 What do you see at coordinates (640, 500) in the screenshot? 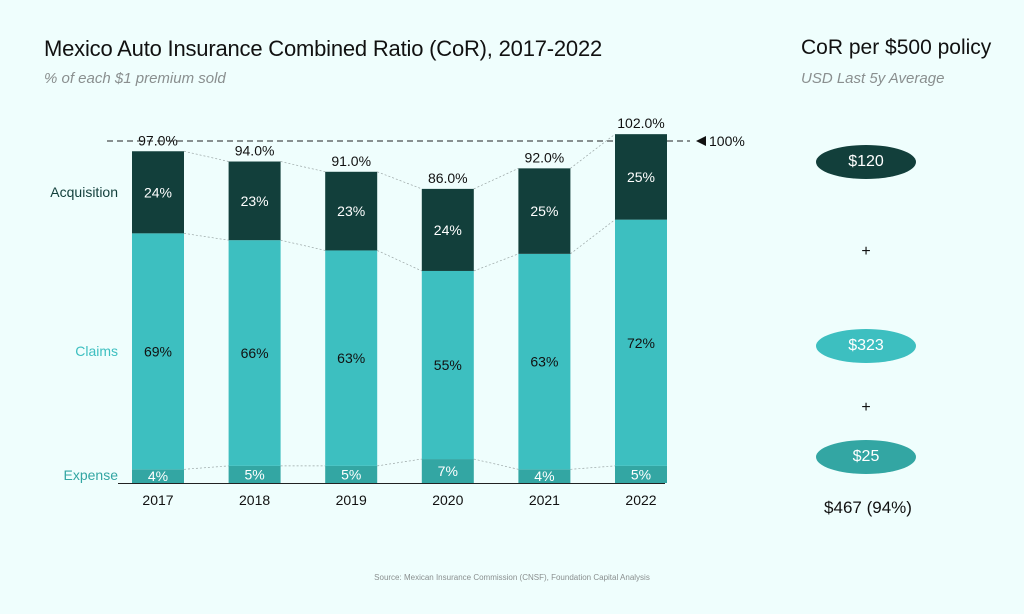
I see `x-tick-label: 2022` at bounding box center [640, 500].